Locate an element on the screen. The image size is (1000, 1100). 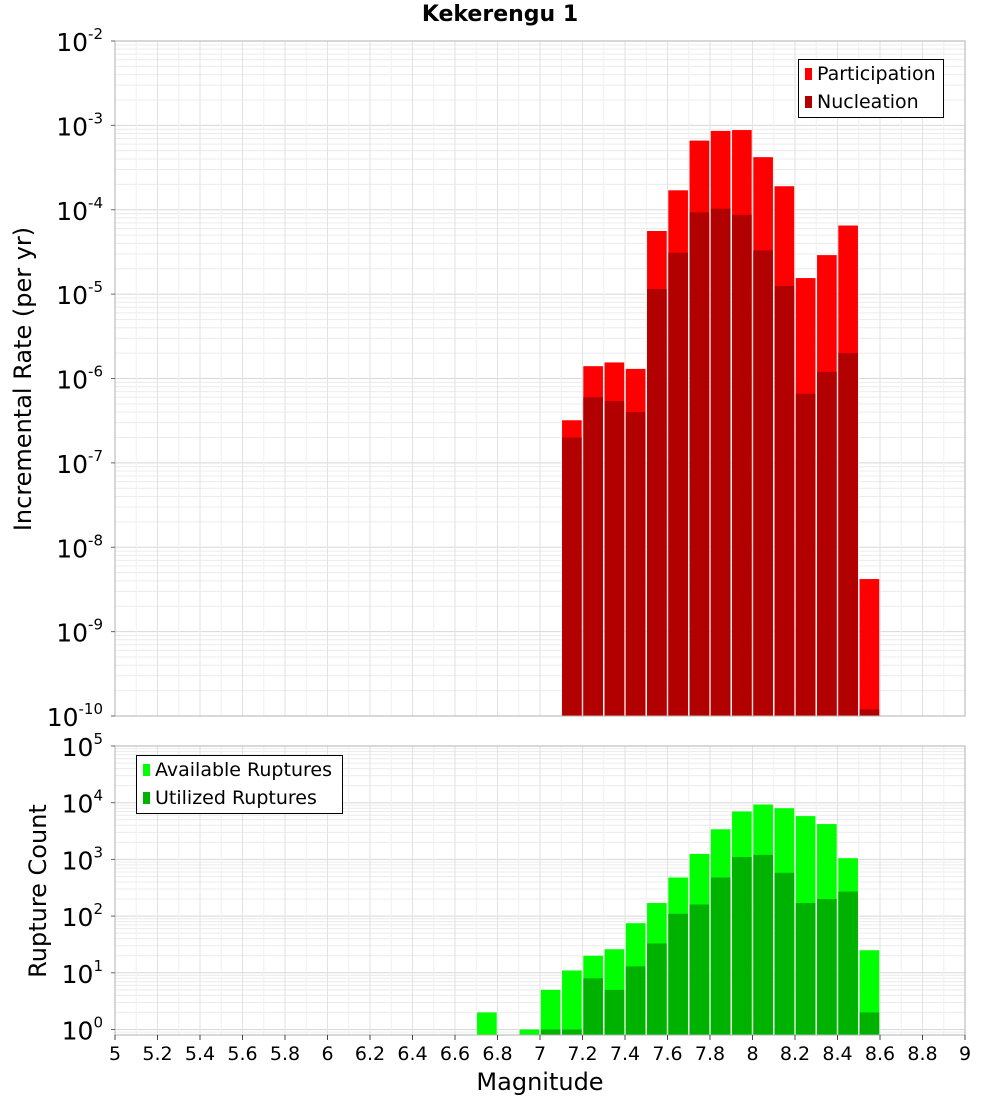
legend-swatch-nucleation is located at coordinates (808, 102).